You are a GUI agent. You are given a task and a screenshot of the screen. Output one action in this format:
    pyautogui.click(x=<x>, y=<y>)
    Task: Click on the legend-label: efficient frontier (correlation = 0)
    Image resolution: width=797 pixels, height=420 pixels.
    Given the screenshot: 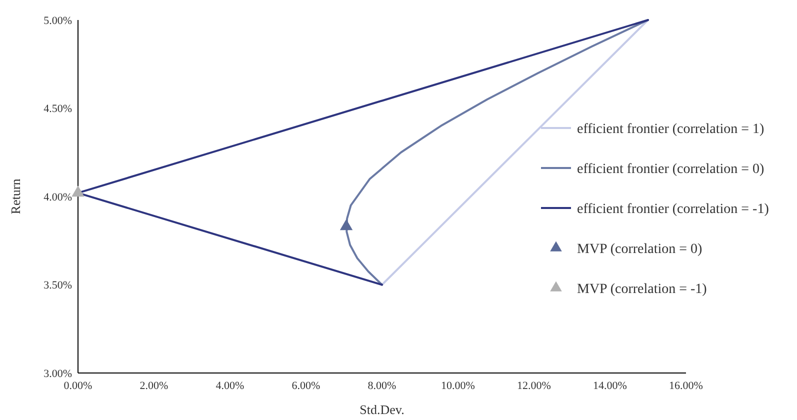 What is the action you would take?
    pyautogui.click(x=671, y=169)
    